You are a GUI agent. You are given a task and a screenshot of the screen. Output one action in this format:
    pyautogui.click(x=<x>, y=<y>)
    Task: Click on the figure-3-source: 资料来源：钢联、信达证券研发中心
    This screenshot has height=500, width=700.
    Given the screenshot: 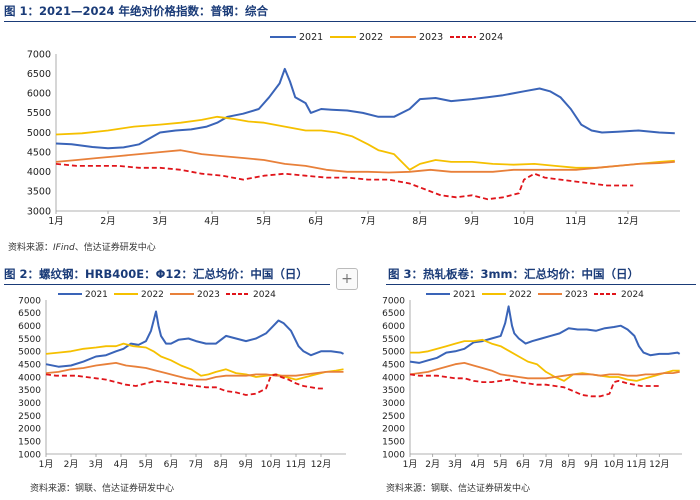 What is the action you would take?
    pyautogui.click(x=458, y=487)
    